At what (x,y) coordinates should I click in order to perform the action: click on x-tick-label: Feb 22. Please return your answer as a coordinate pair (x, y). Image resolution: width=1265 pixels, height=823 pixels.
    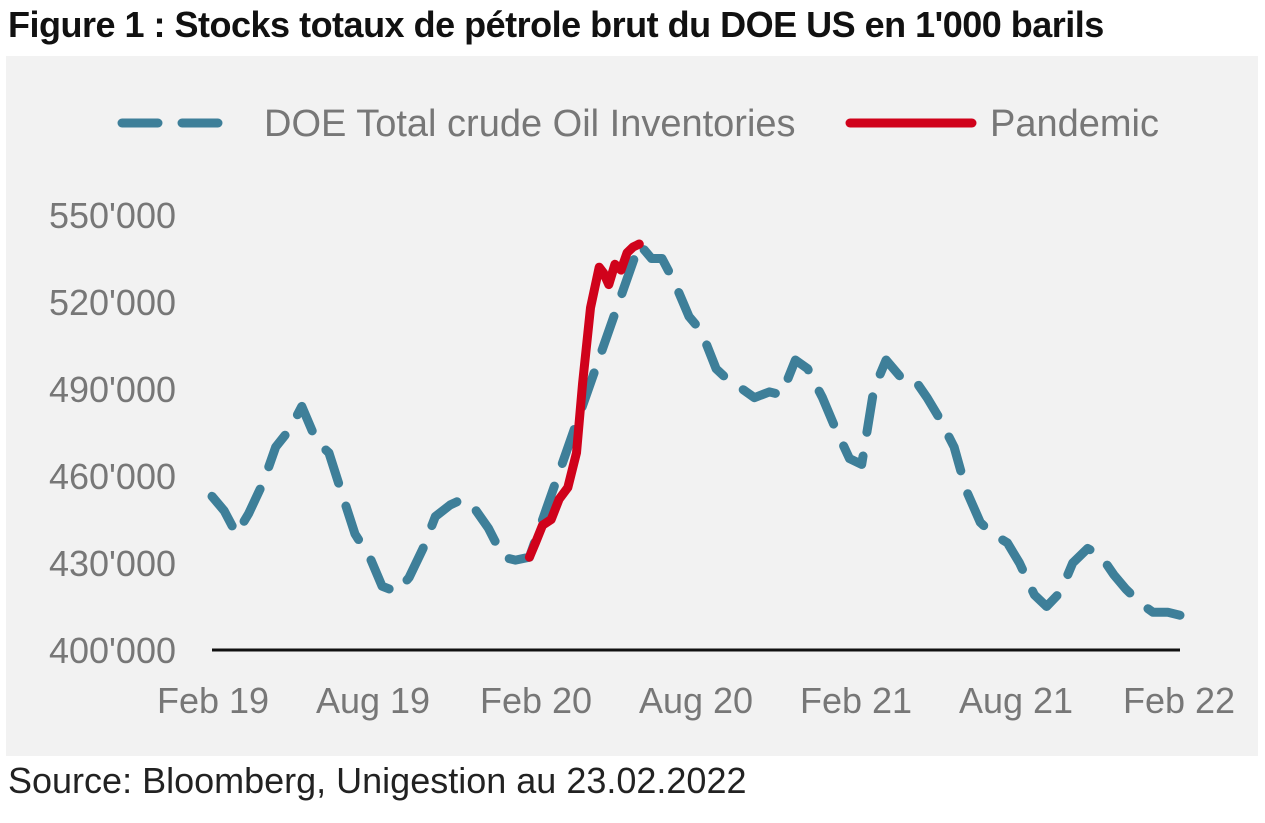
    Looking at the image, I should click on (1179, 700).